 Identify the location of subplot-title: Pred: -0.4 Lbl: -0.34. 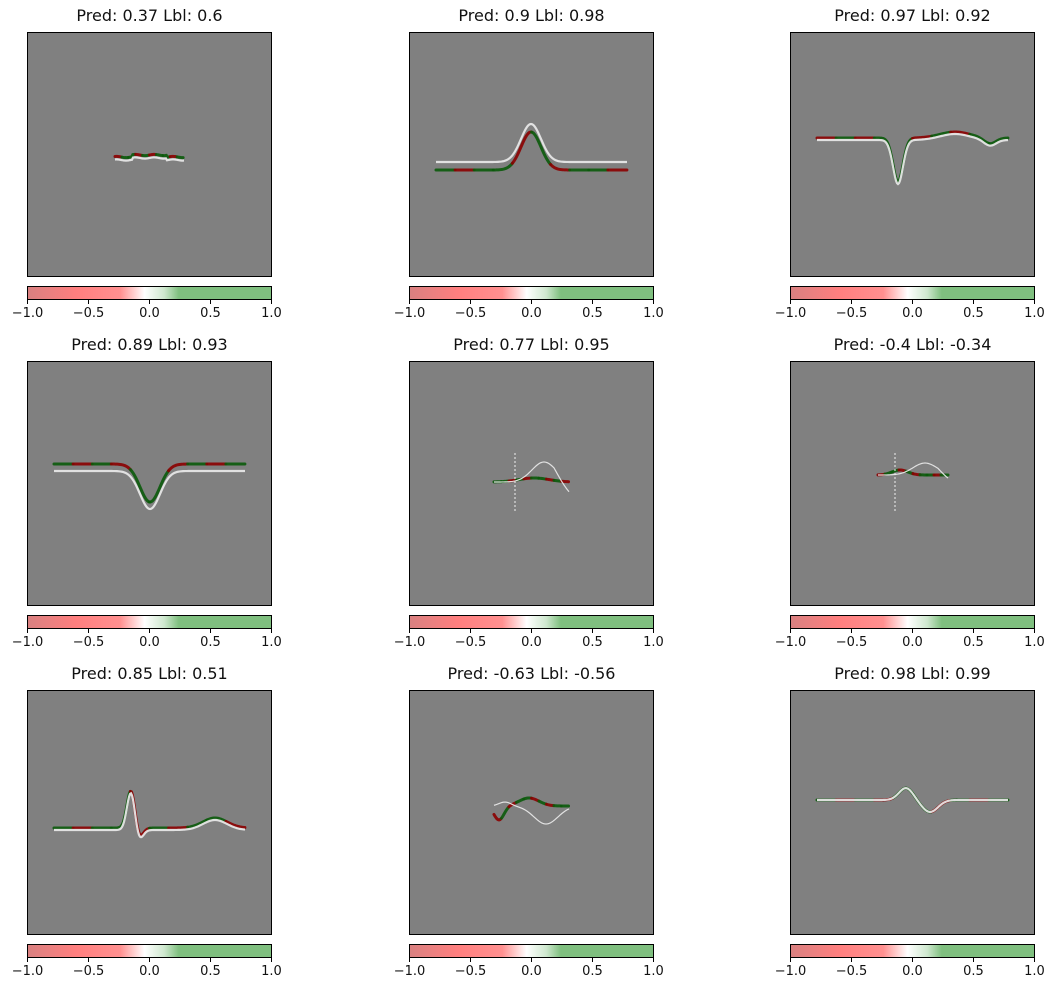
(908, 344).